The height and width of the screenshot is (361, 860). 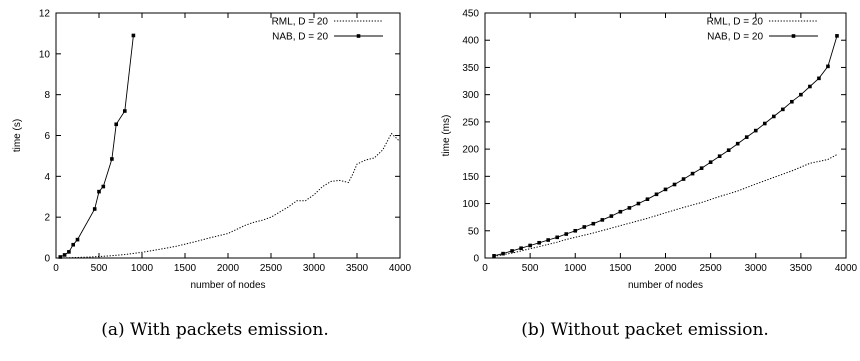 What do you see at coordinates (665, 205) in the screenshot?
I see `chart-b-series-rml-line` at bounding box center [665, 205].